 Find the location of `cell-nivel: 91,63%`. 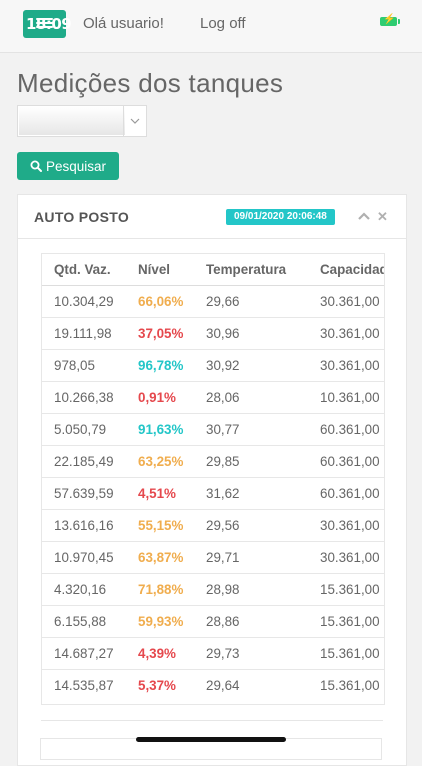

cell-nivel: 91,63% is located at coordinates (160, 429).